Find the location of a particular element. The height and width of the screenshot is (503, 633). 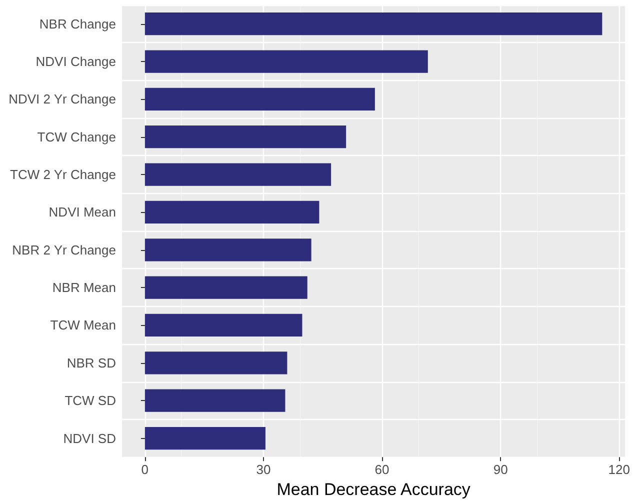

y-tick-label: NBR Change is located at coordinates (77, 24).